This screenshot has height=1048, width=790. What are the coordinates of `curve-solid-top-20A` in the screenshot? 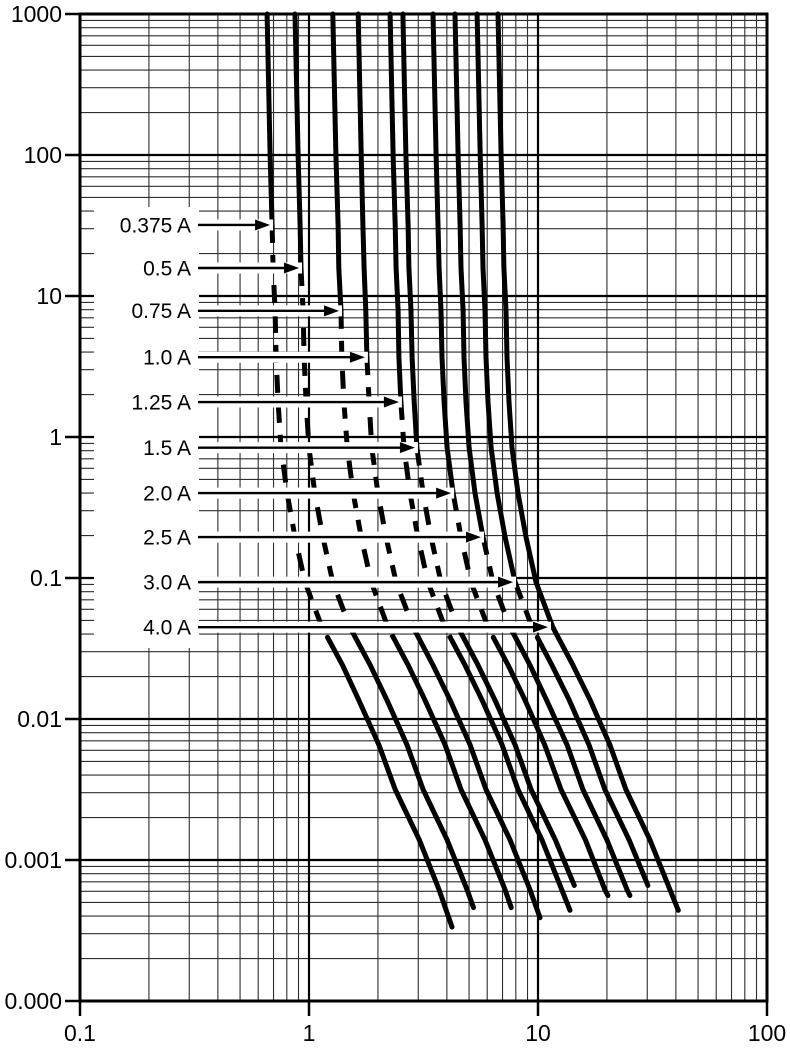 It's located at (443, 253).